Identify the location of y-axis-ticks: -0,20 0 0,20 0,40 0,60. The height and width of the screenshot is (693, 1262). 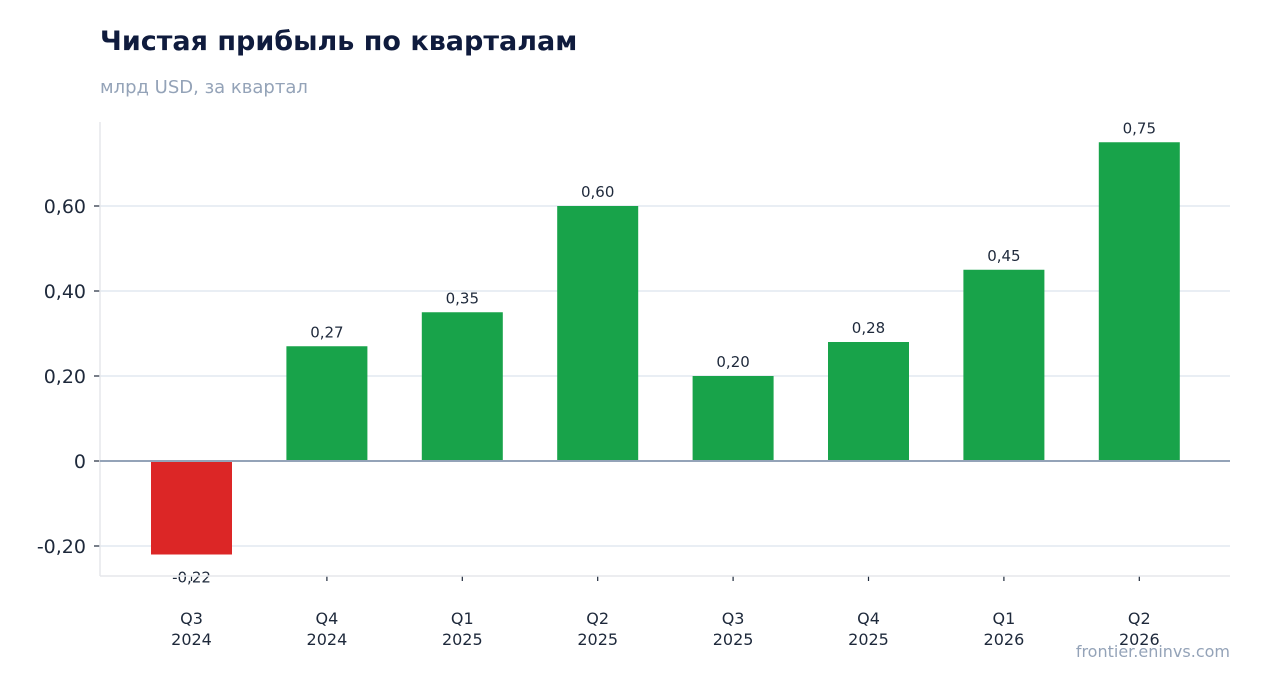
(68, 377).